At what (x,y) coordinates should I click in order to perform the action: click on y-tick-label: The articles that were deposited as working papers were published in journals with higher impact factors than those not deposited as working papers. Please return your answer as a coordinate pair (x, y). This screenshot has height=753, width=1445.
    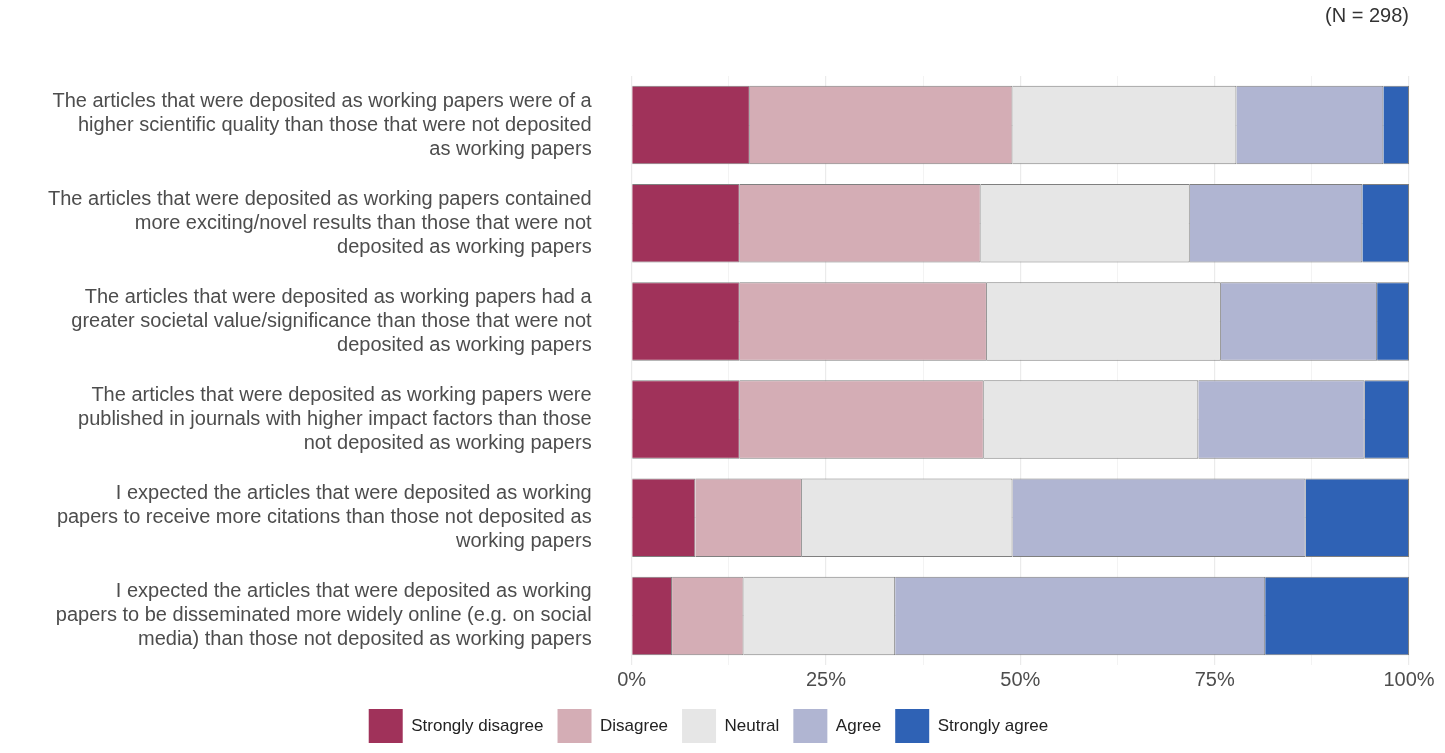
    Looking at the image, I should click on (335, 418).